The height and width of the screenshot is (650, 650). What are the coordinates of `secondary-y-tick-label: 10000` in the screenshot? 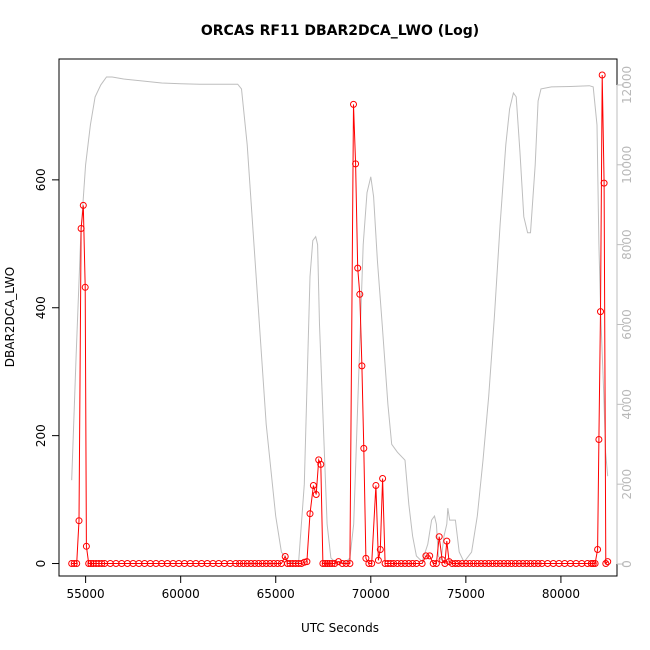 It's located at (627, 165).